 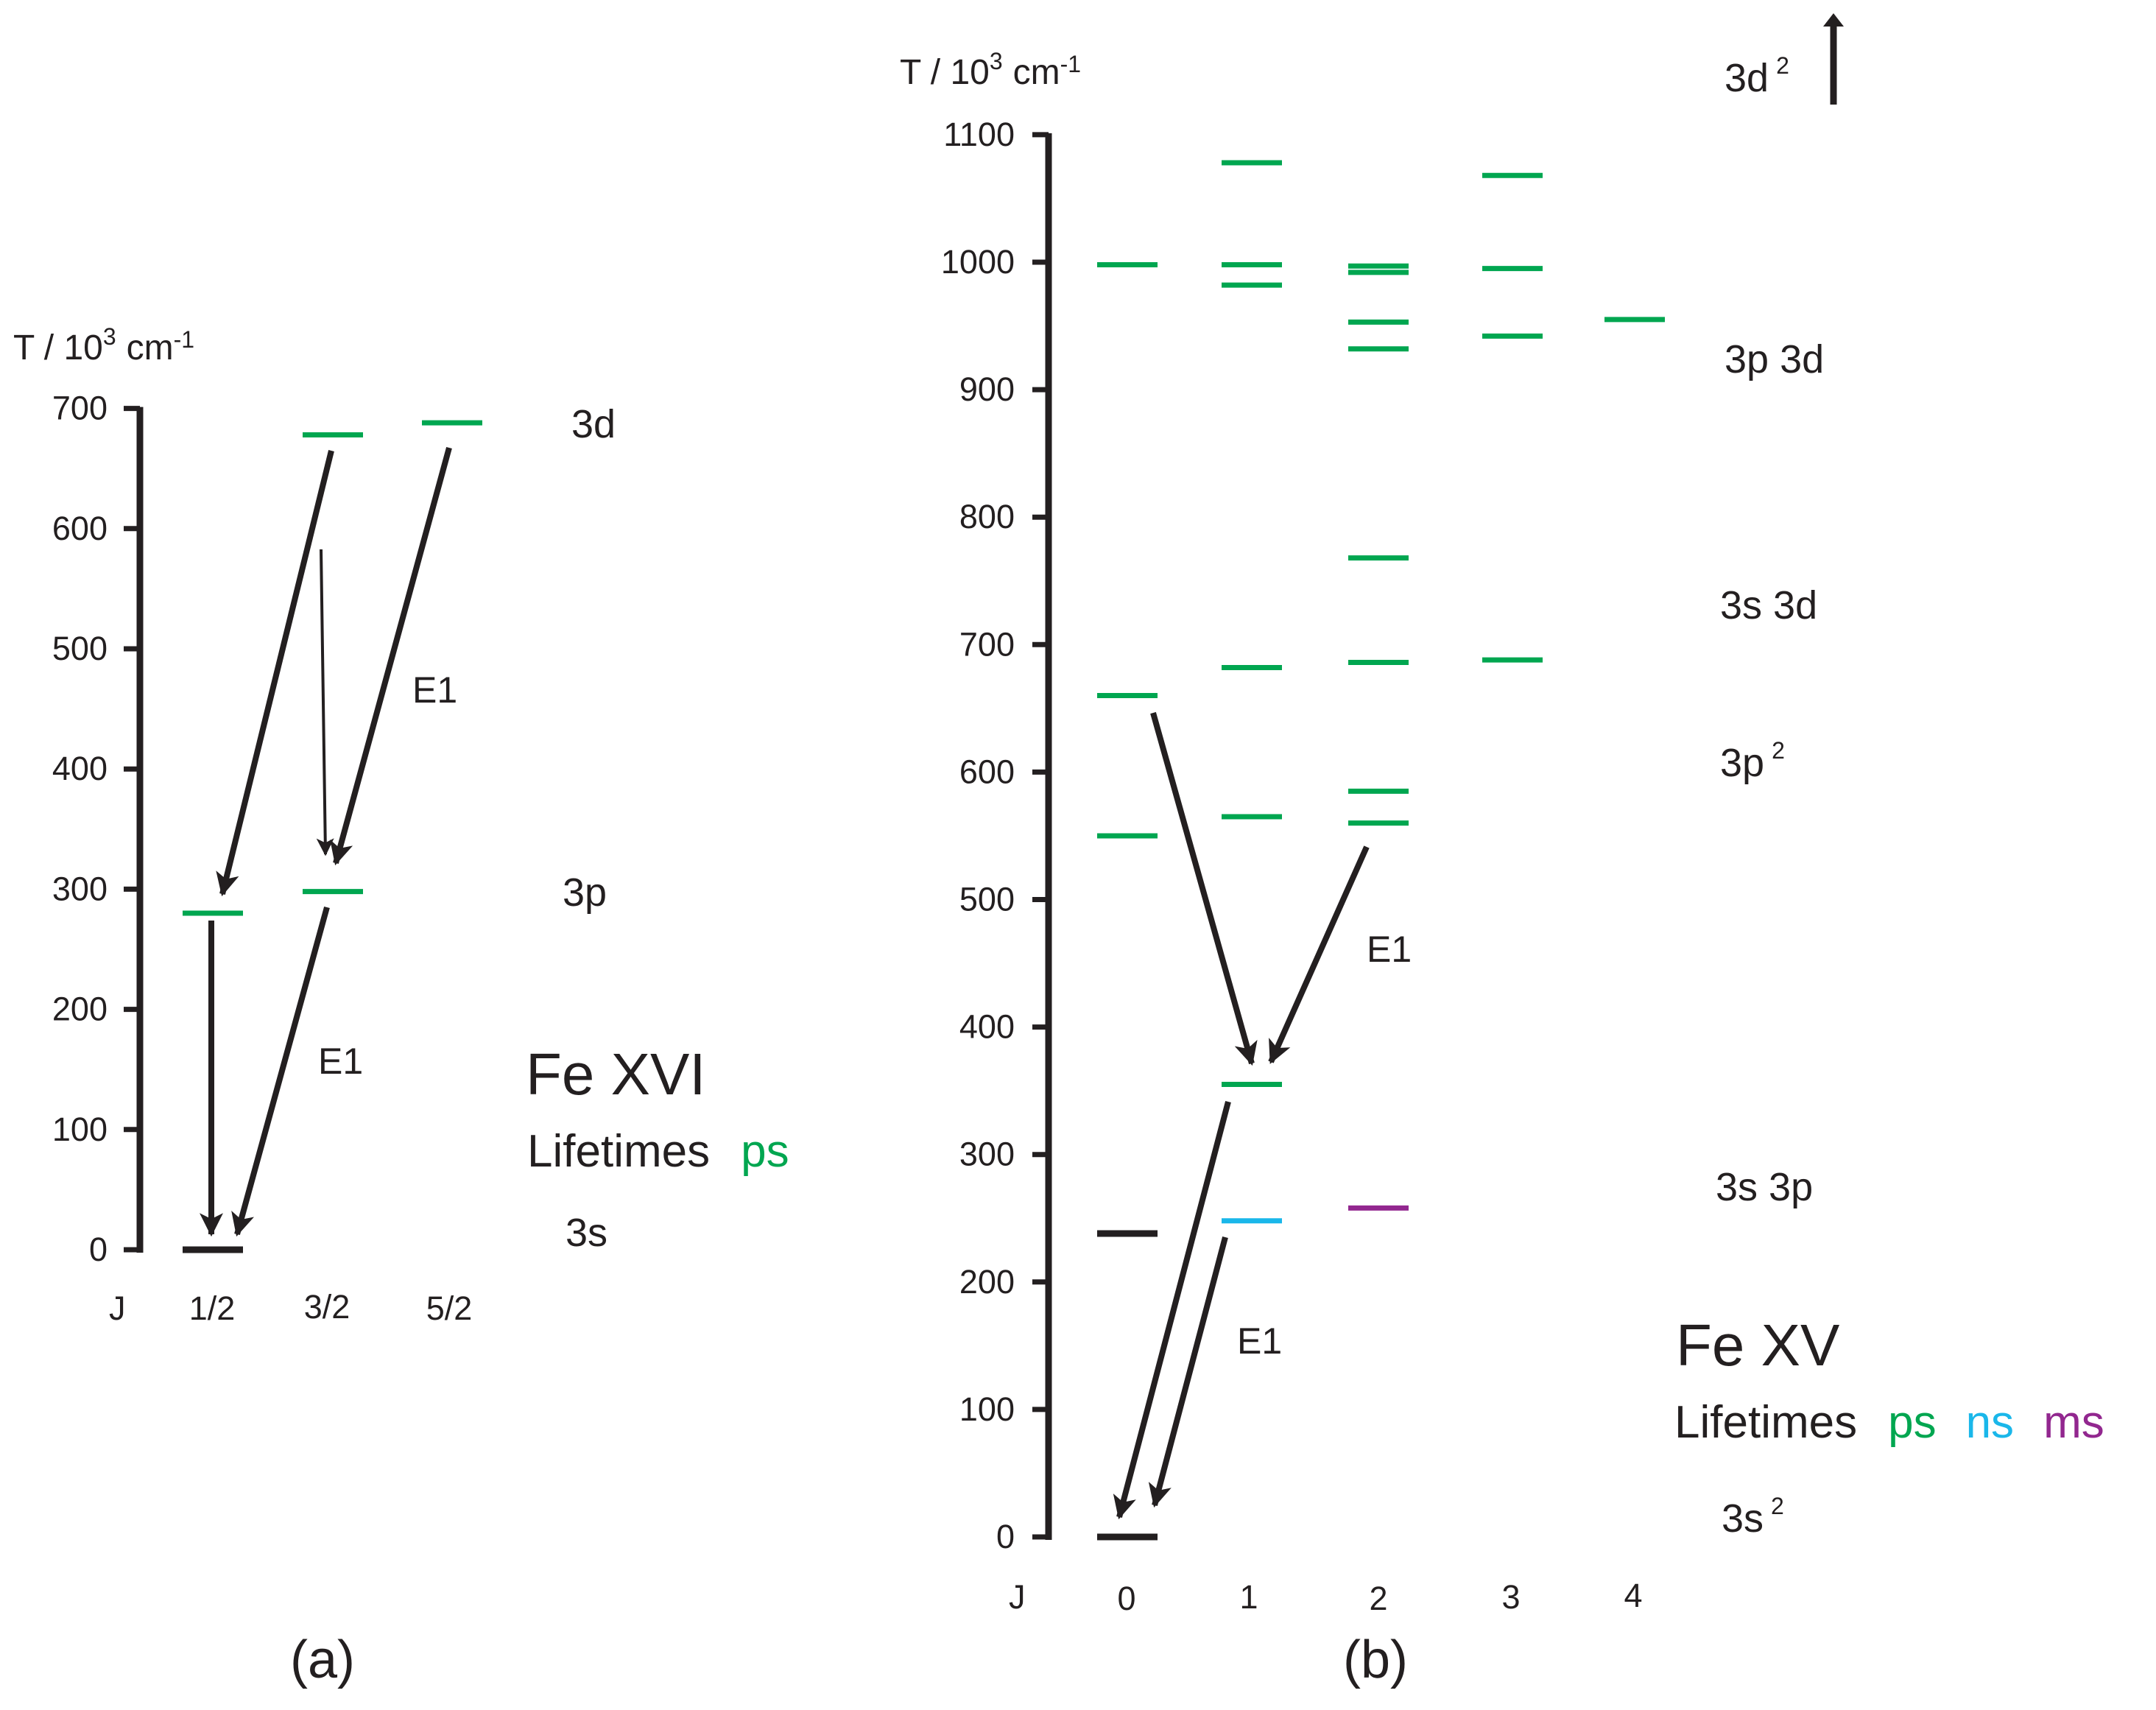 I want to click on panel-b-term-3s3p: 3s 3p, so click(x=1764, y=1187).